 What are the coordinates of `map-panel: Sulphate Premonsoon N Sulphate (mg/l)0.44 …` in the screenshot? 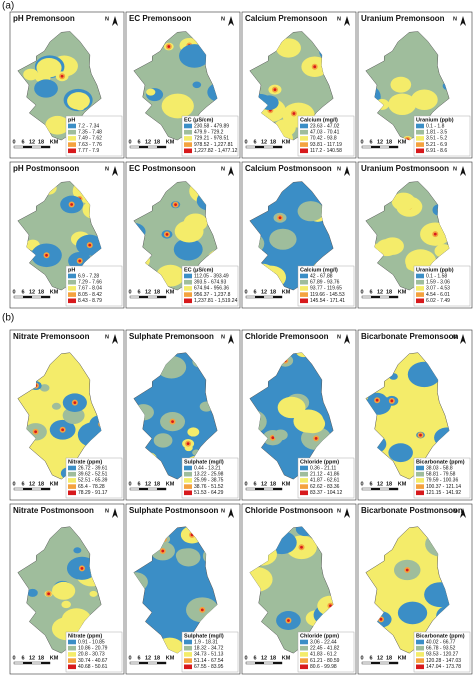 It's located at (183, 415).